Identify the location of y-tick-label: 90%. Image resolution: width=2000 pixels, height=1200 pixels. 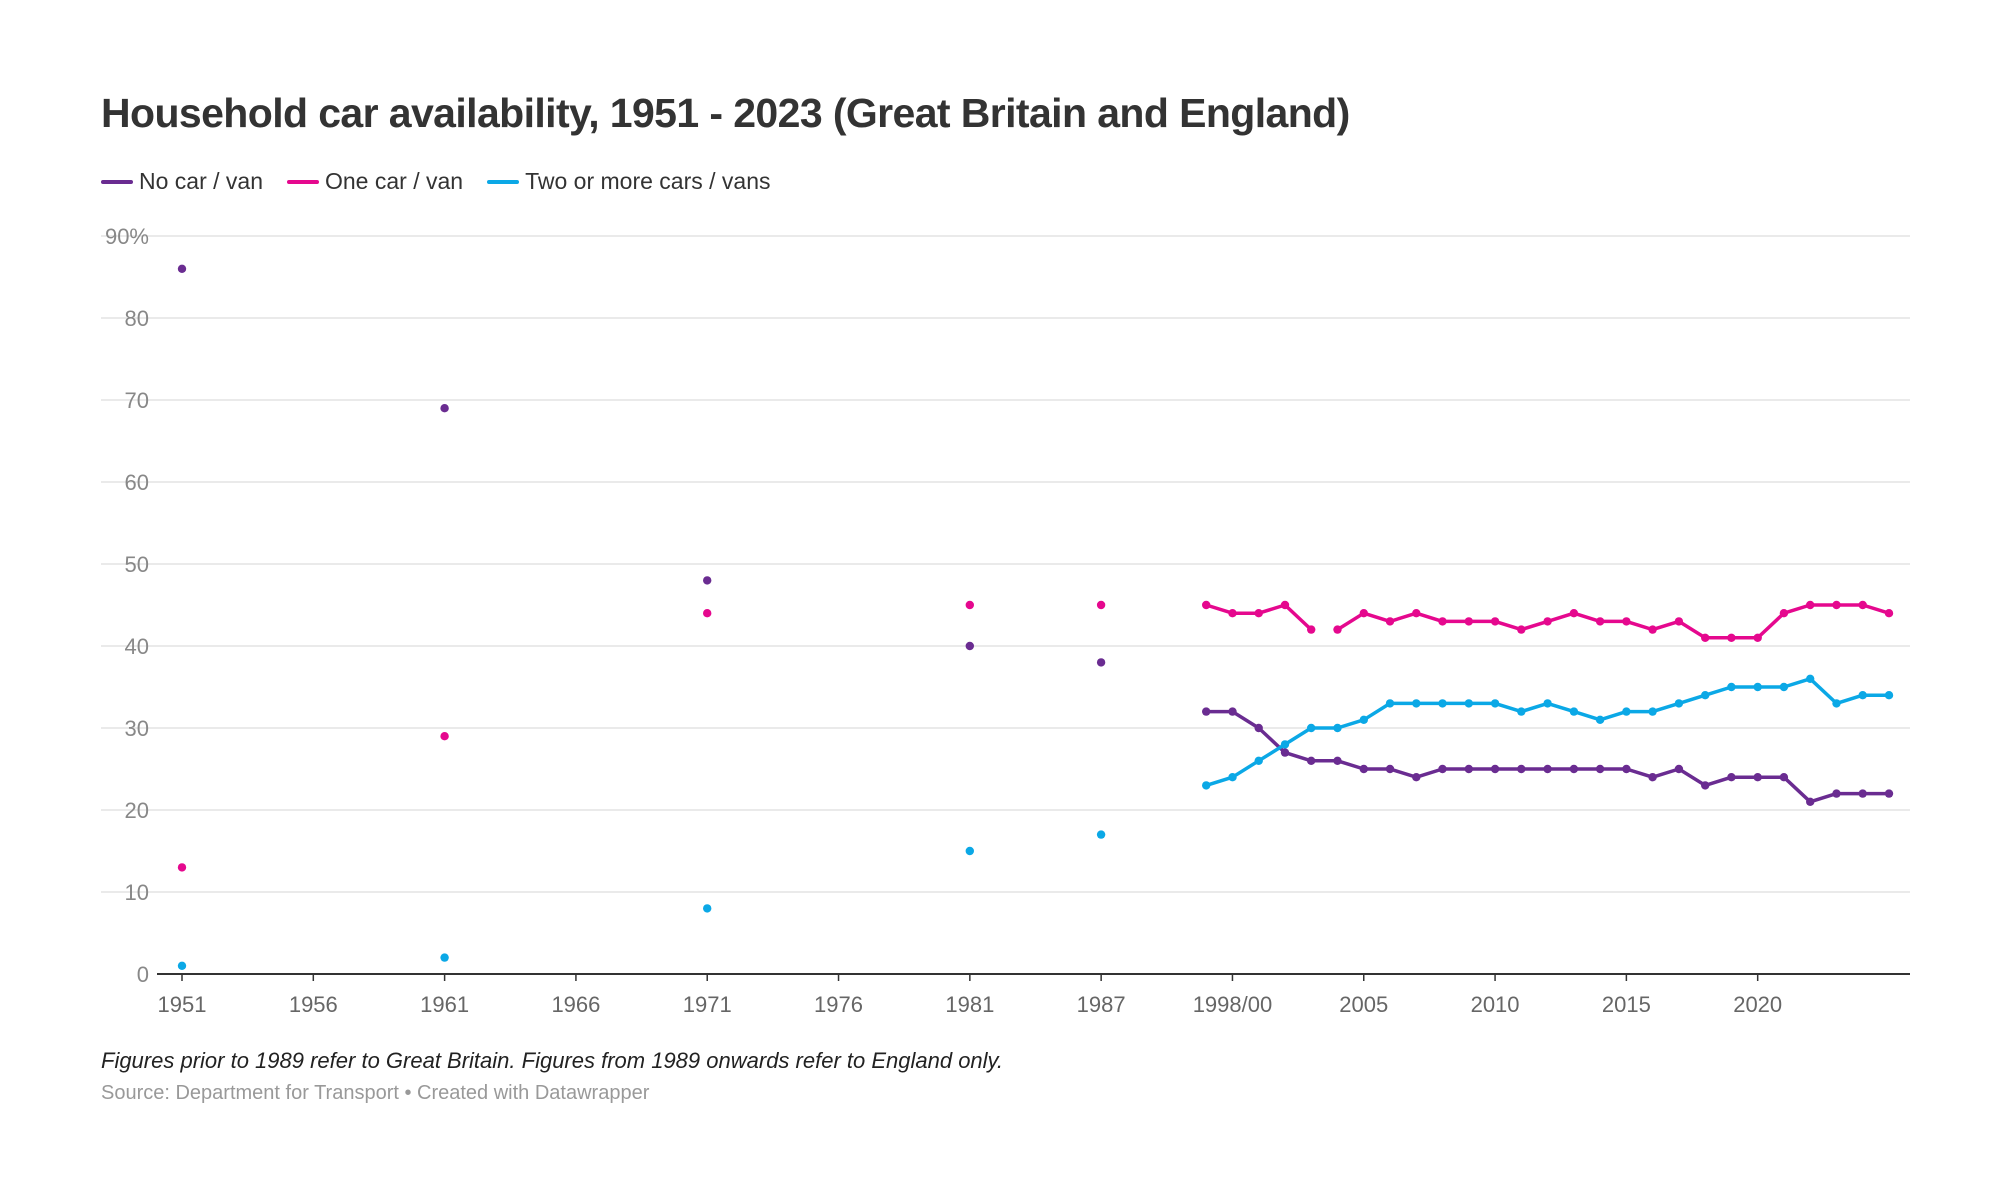
(127, 236).